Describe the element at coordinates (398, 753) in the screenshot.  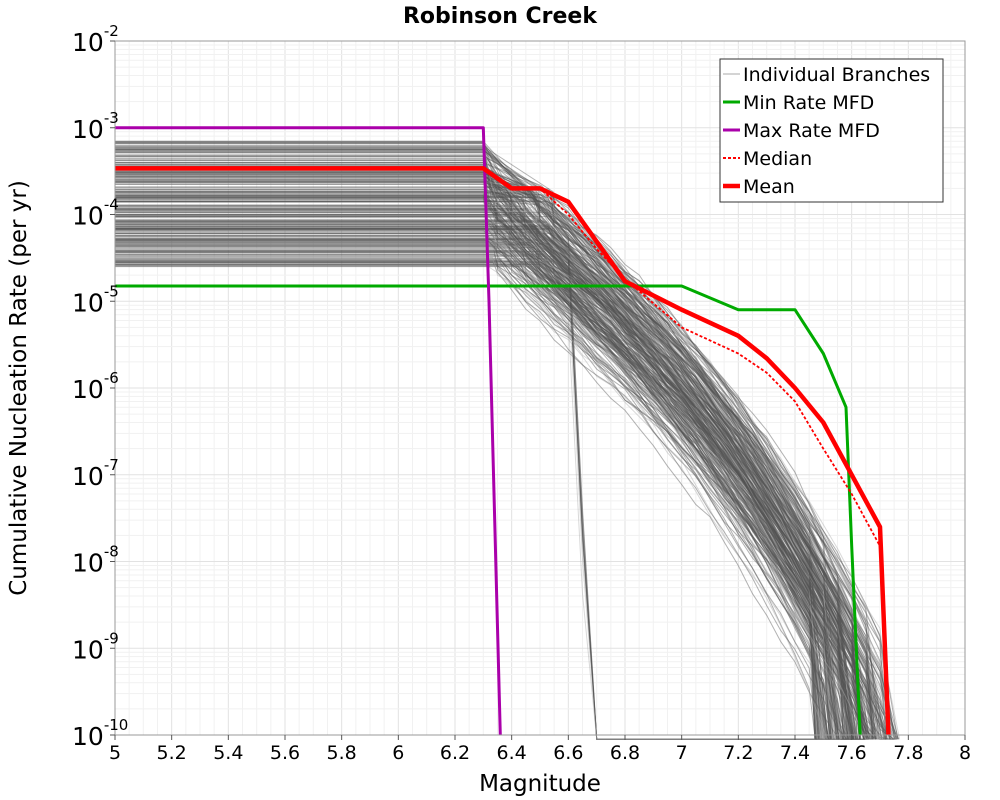
I see `x-tick-label: 6` at that location.